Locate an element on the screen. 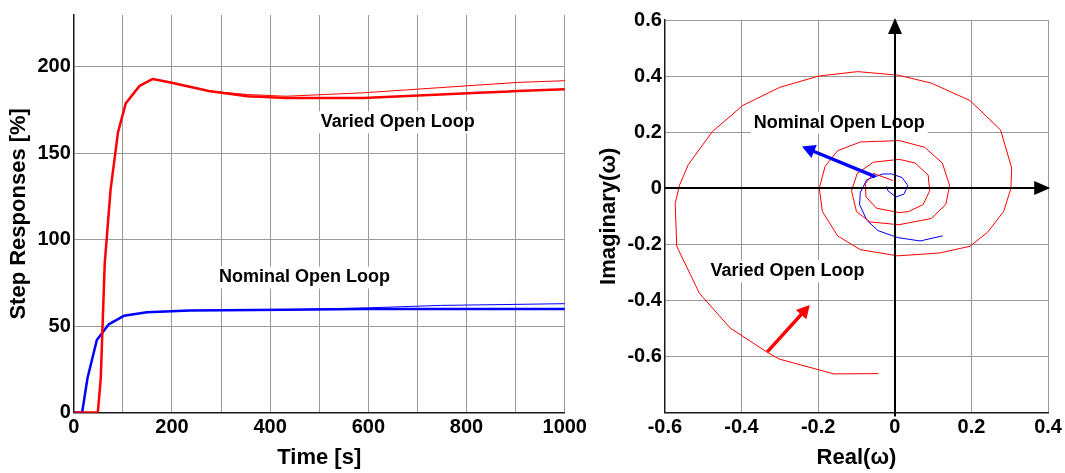 This screenshot has height=473, width=1065. x-tick-label: 1000 is located at coordinates (564, 426).